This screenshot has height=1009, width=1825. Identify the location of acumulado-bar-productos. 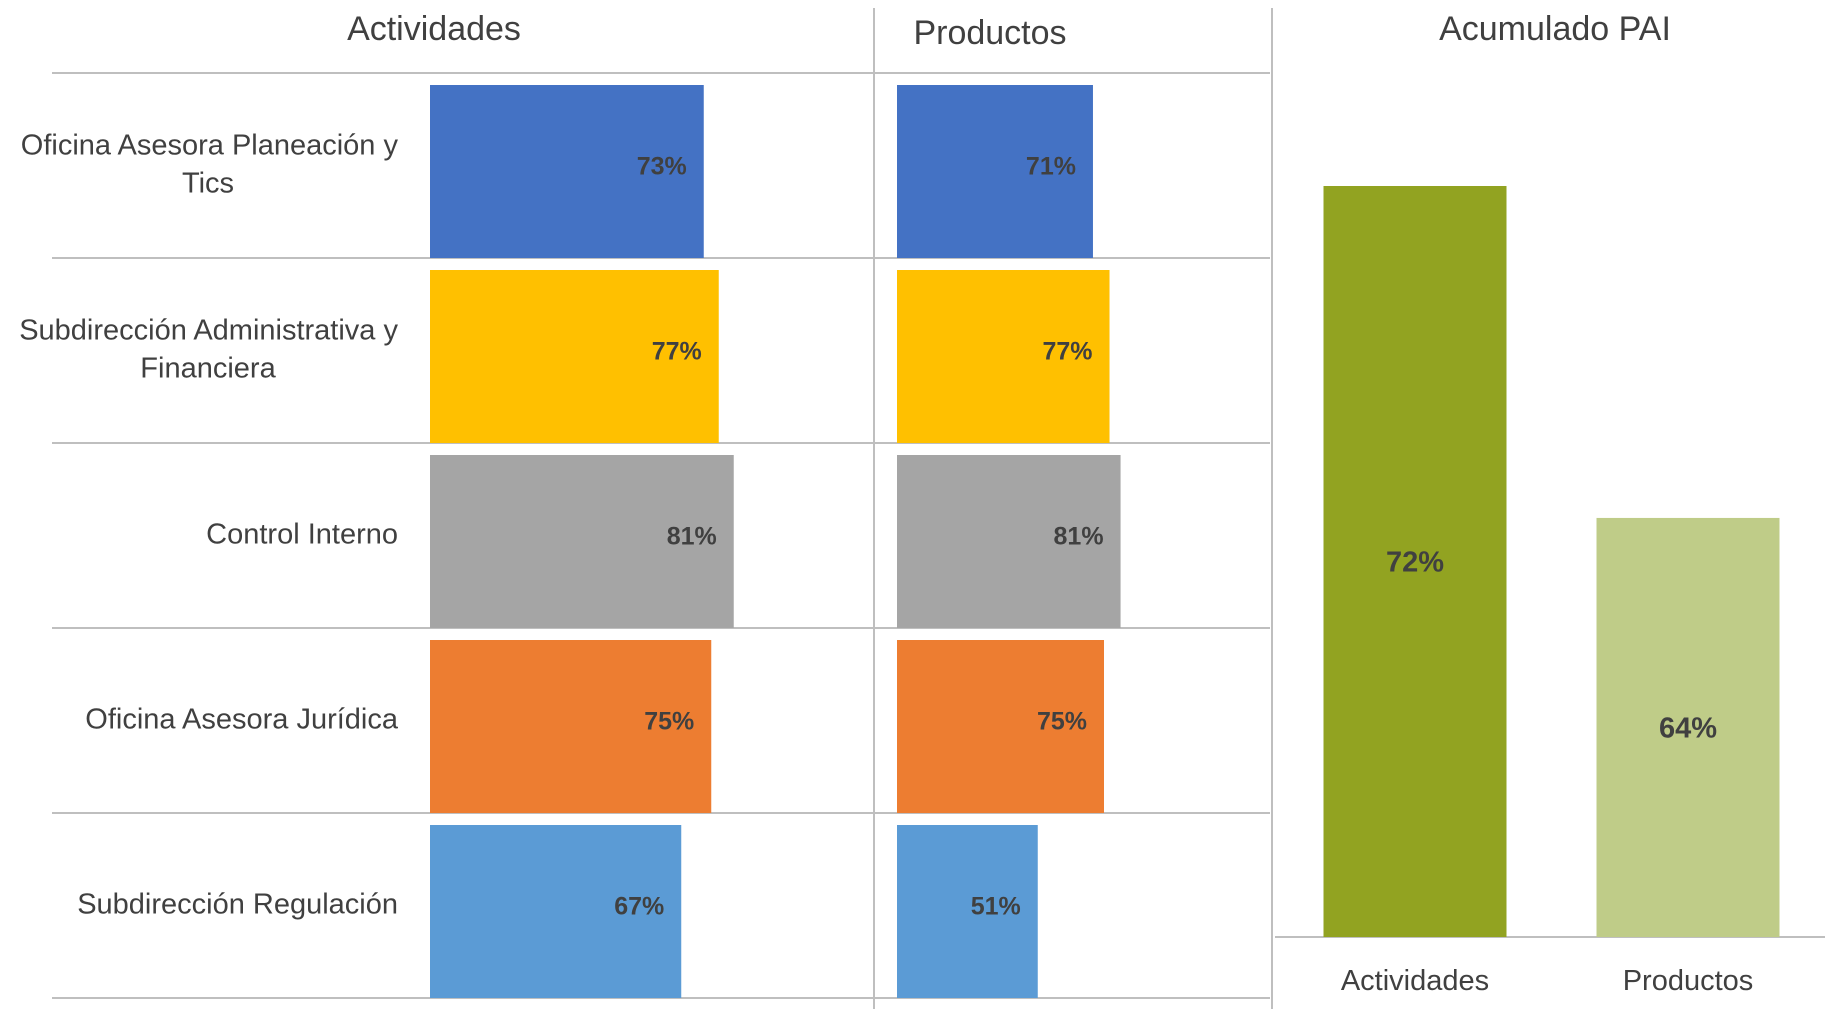
(1688, 727).